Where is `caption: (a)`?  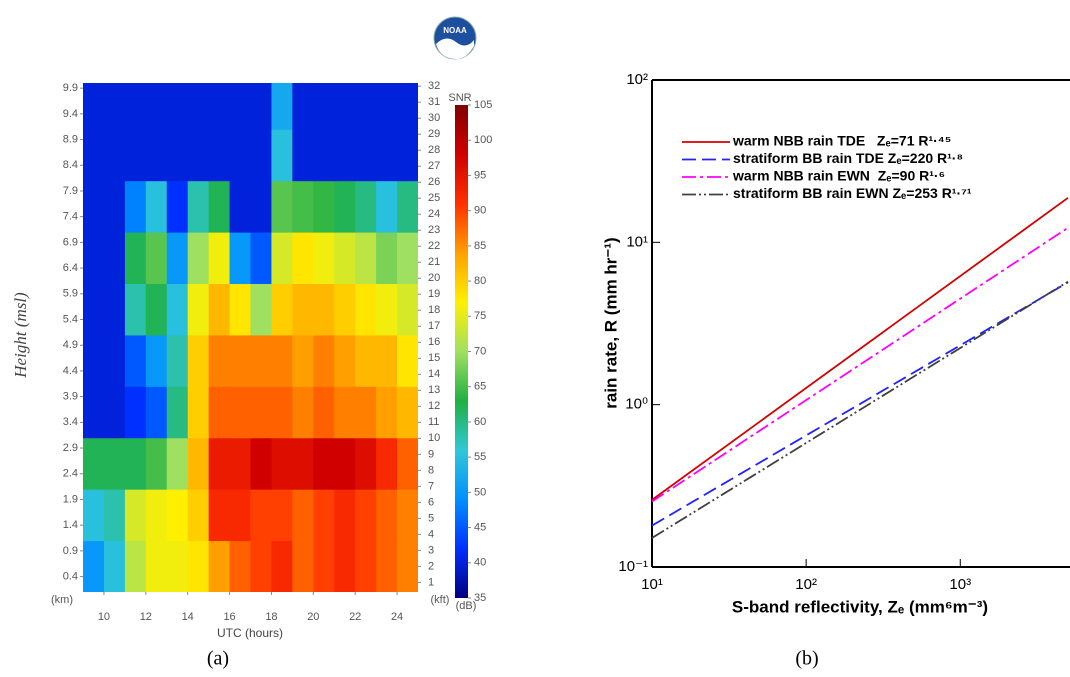
caption: (a) is located at coordinates (218, 659).